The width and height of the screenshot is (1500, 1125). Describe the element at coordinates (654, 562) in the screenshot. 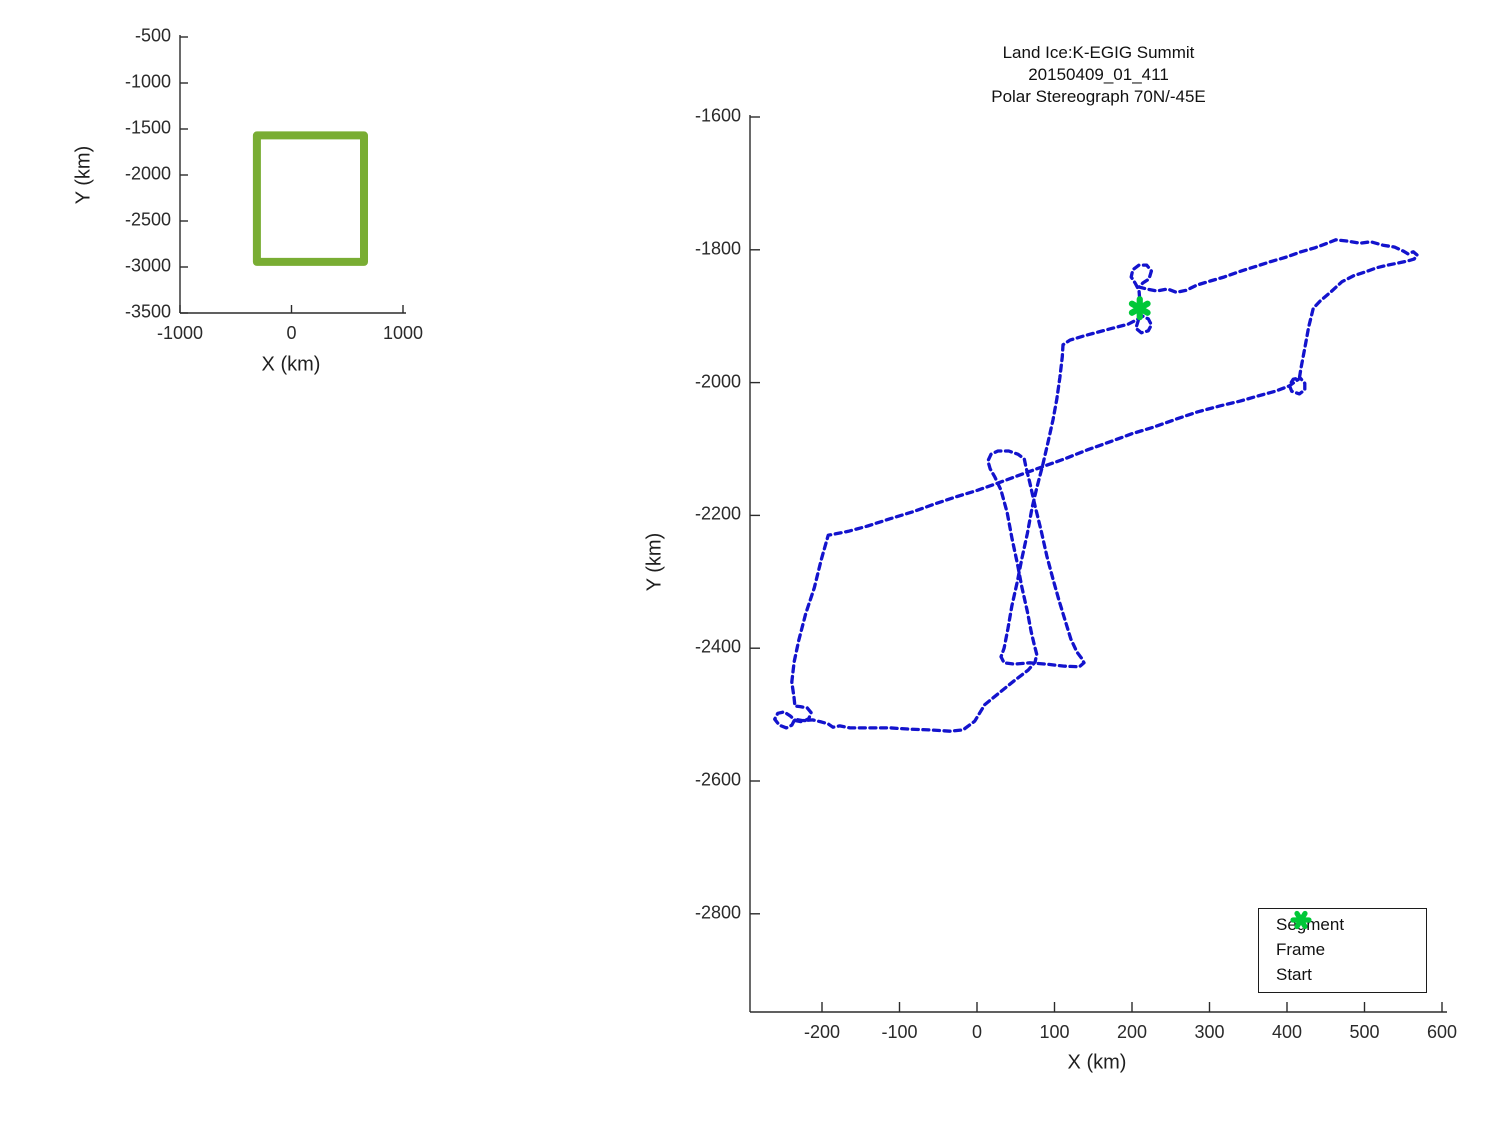

I see `flight-y-axis-label: Y (km)` at that location.